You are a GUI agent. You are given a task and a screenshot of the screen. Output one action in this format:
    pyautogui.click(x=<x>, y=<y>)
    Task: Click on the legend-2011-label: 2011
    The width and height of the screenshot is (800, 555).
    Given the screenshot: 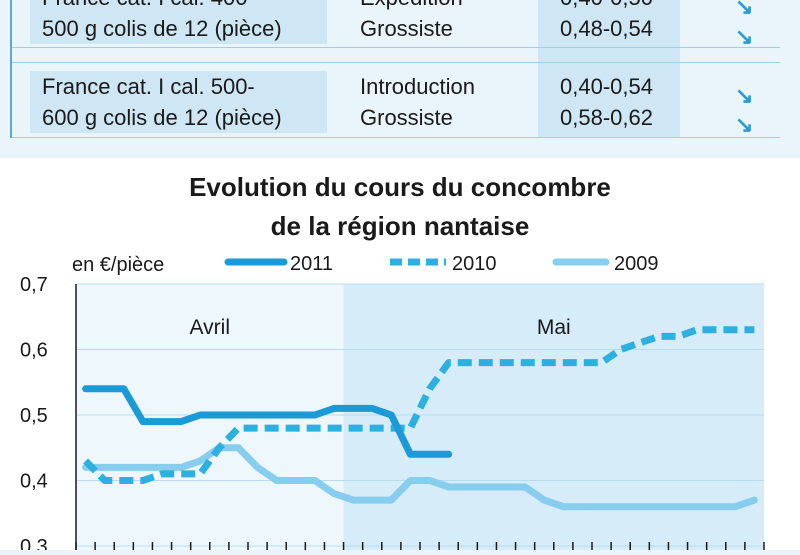 What is the action you would take?
    pyautogui.click(x=311, y=264)
    